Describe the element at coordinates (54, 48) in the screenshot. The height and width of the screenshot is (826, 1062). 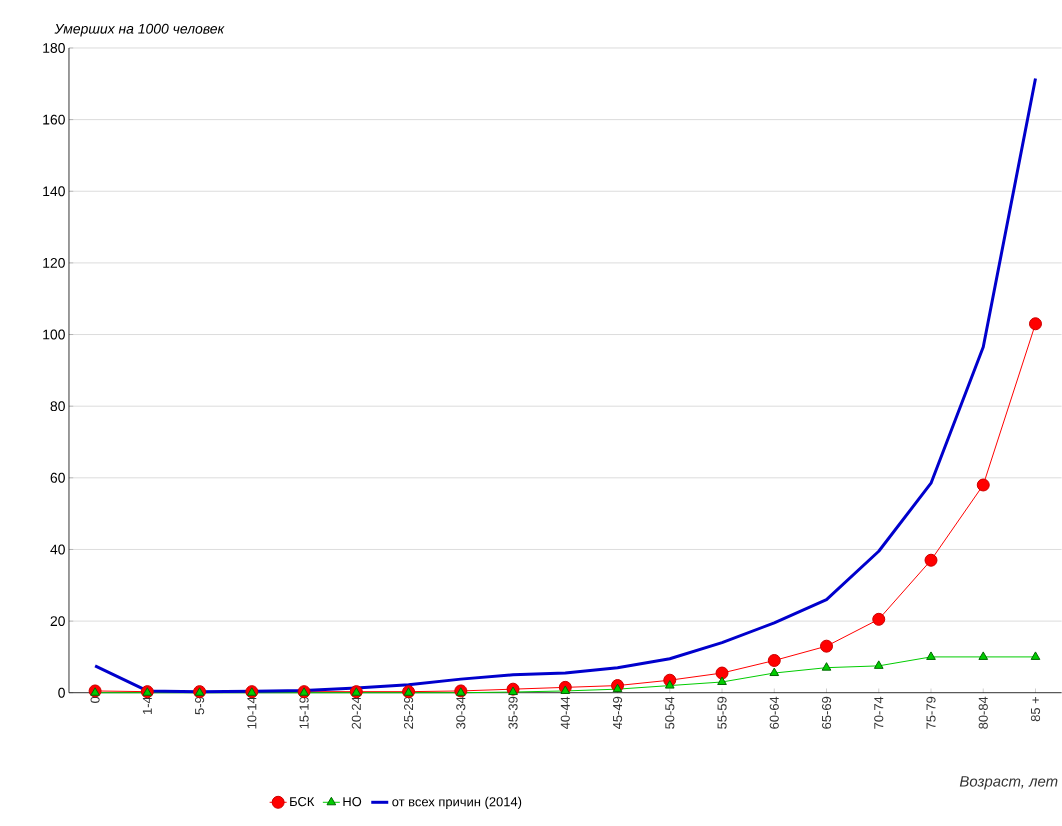
I see `y-tick-label: 180` at that location.